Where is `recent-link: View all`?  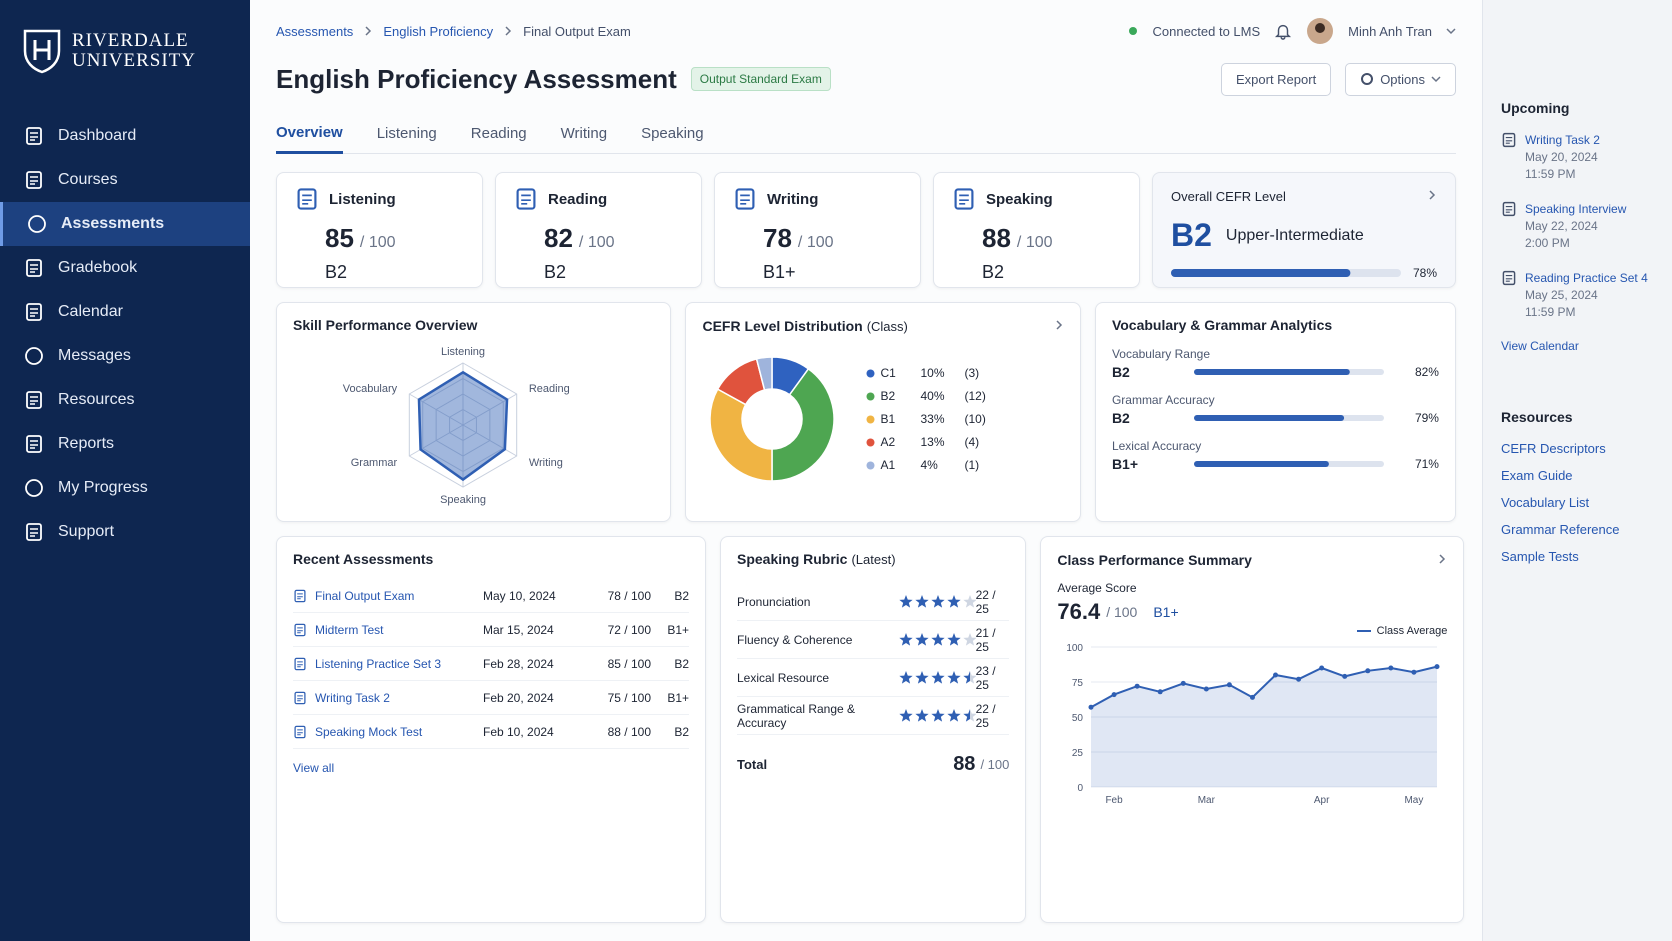 recent-link: View all is located at coordinates (314, 768).